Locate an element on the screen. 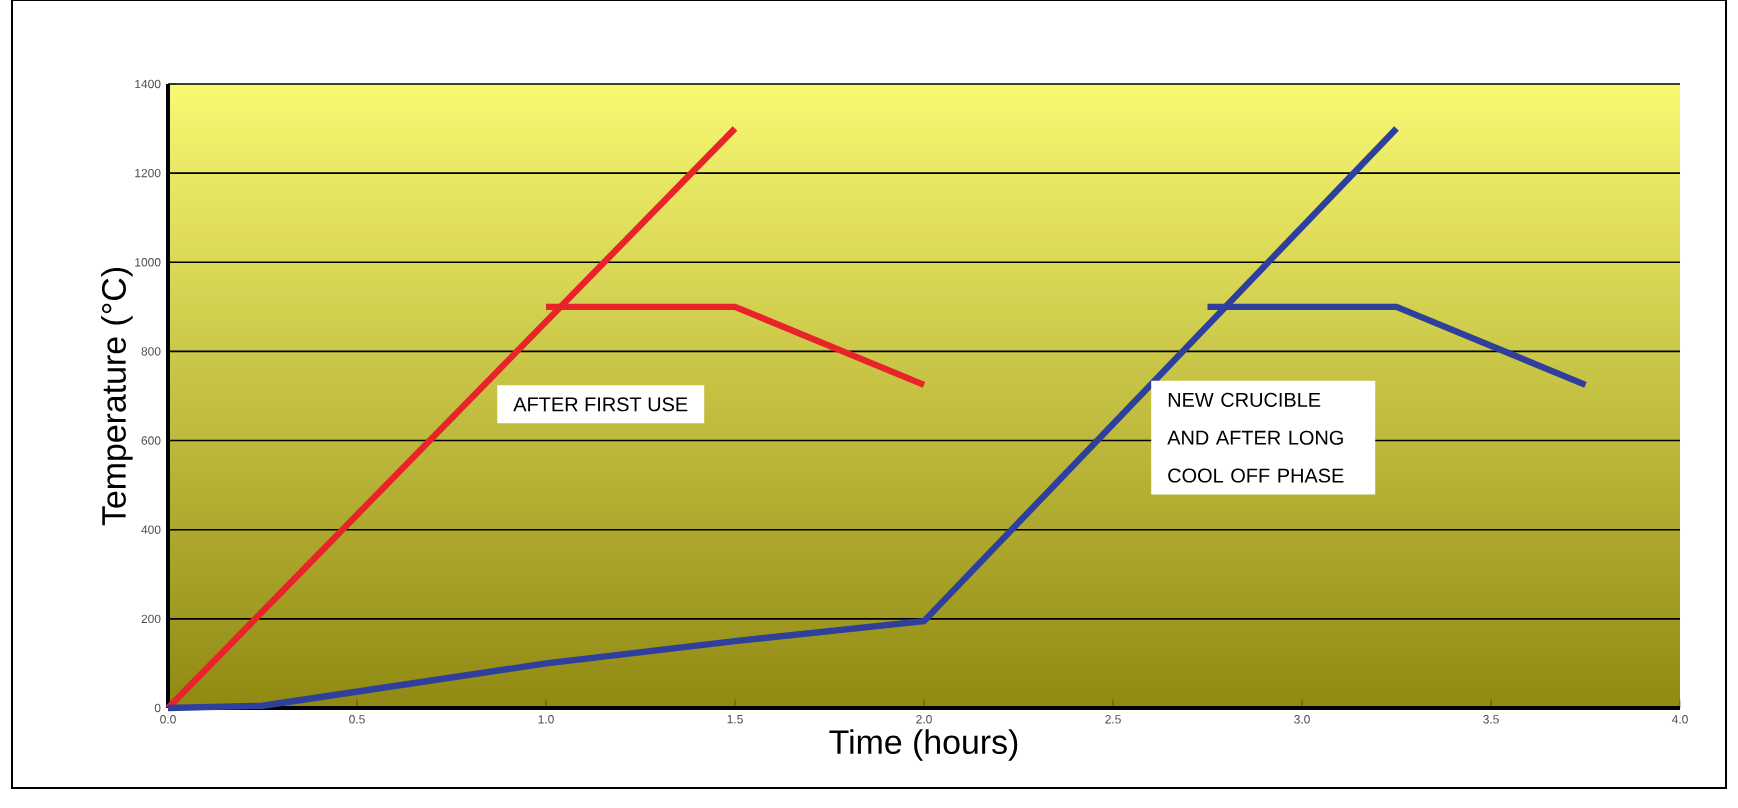  annotation: NEW CRUCIBLE AND AFTER LONG COOL OFF PHASE is located at coordinates (1255, 437).